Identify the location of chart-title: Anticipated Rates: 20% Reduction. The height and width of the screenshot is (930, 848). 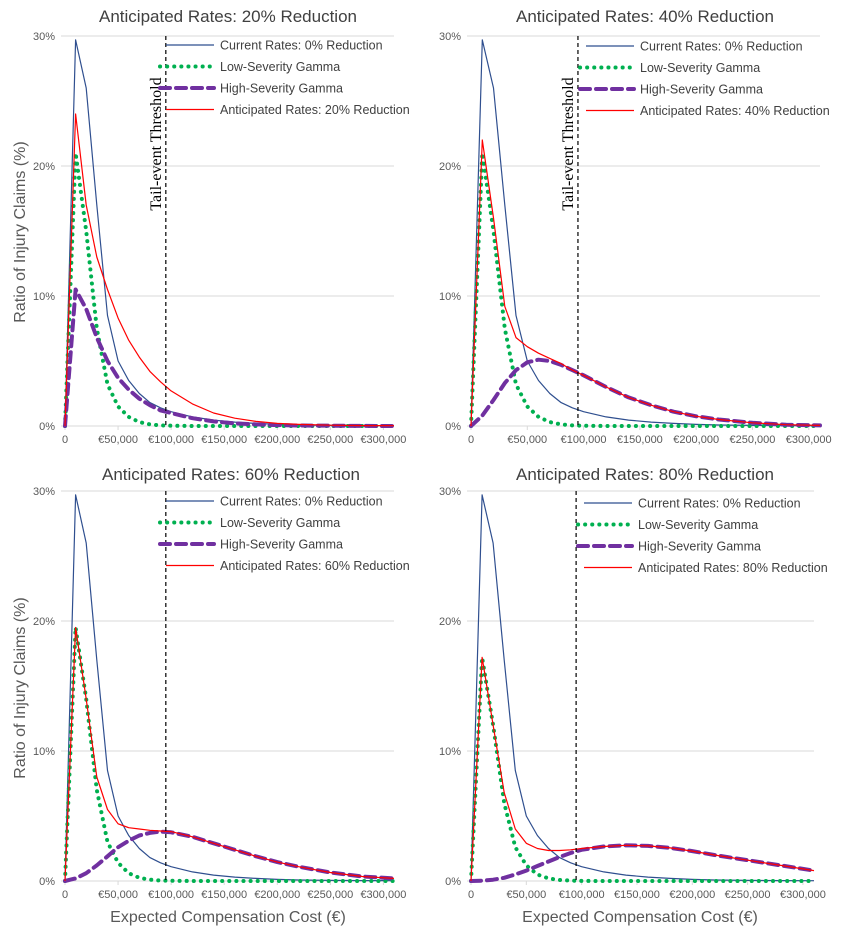
(228, 16).